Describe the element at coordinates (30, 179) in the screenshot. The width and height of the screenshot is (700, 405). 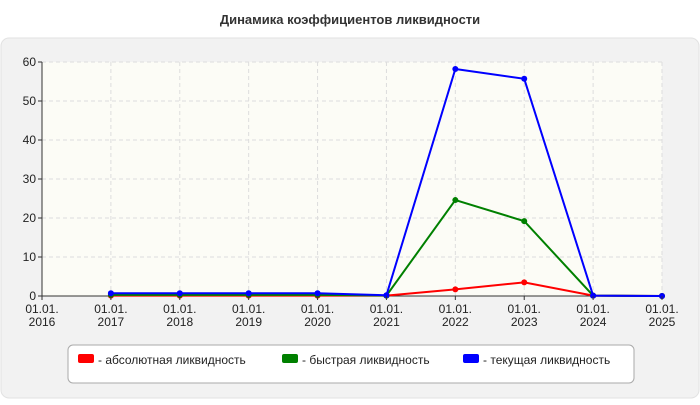
I see `y-tick-label: 30` at that location.